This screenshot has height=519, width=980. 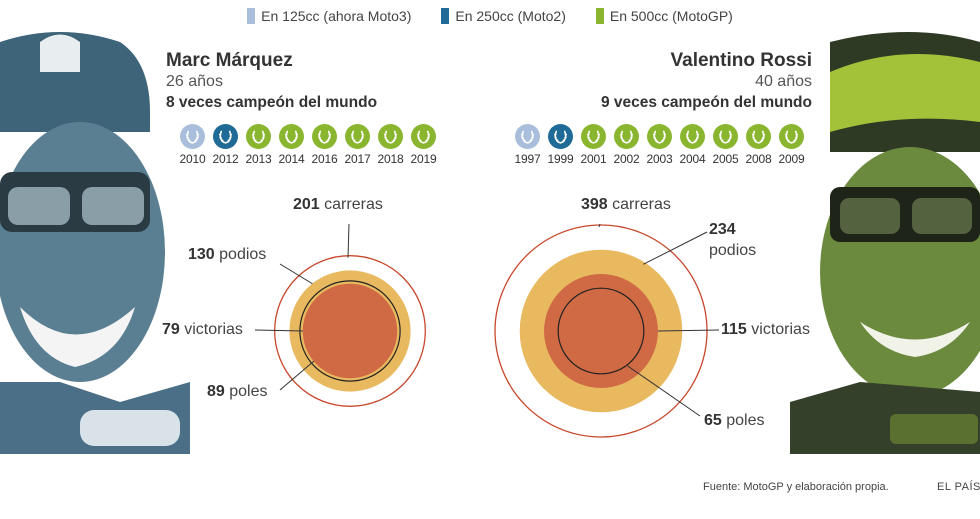 I want to click on rossi-podios-leader, so click(x=675, y=248).